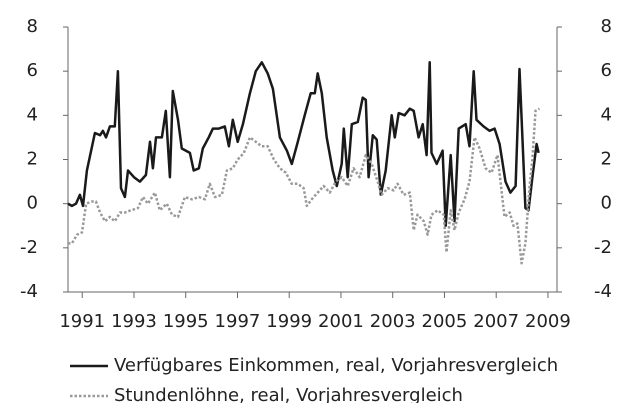 The width and height of the screenshot is (622, 403). I want to click on x-tick-label: 1997, so click(238, 321).